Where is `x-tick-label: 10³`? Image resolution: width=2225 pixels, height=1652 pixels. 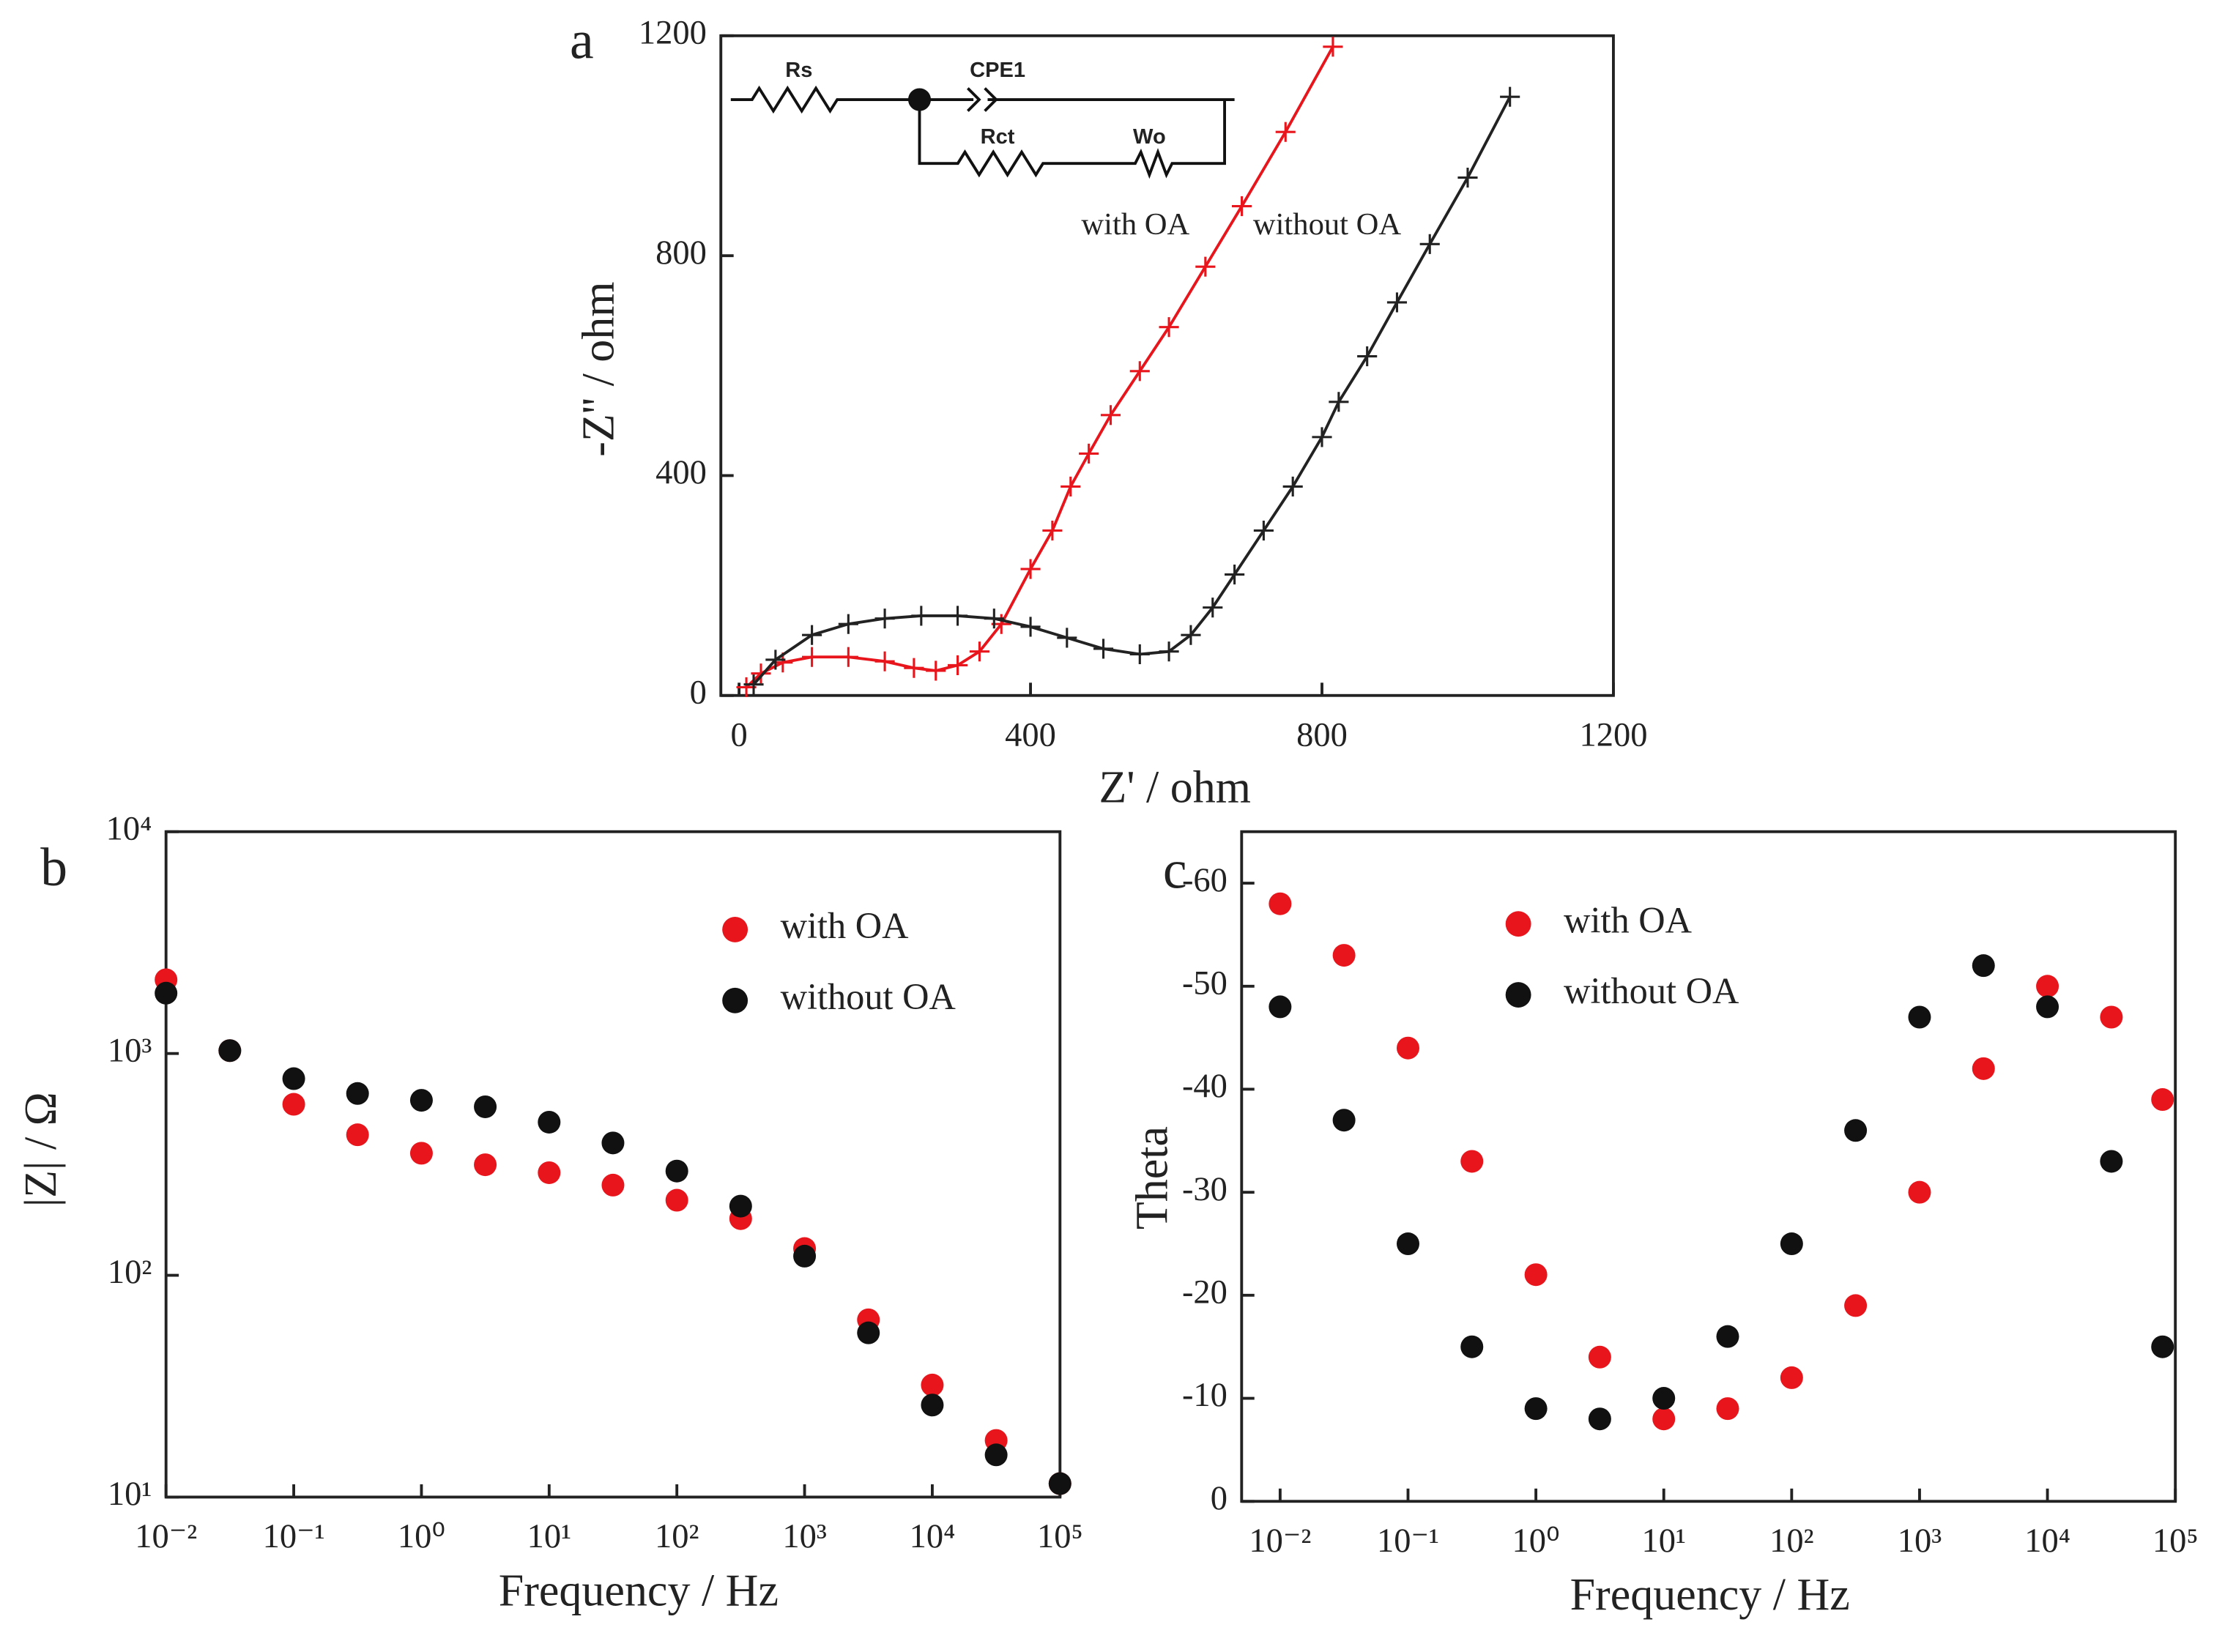 x-tick-label: 10³ is located at coordinates (805, 1536).